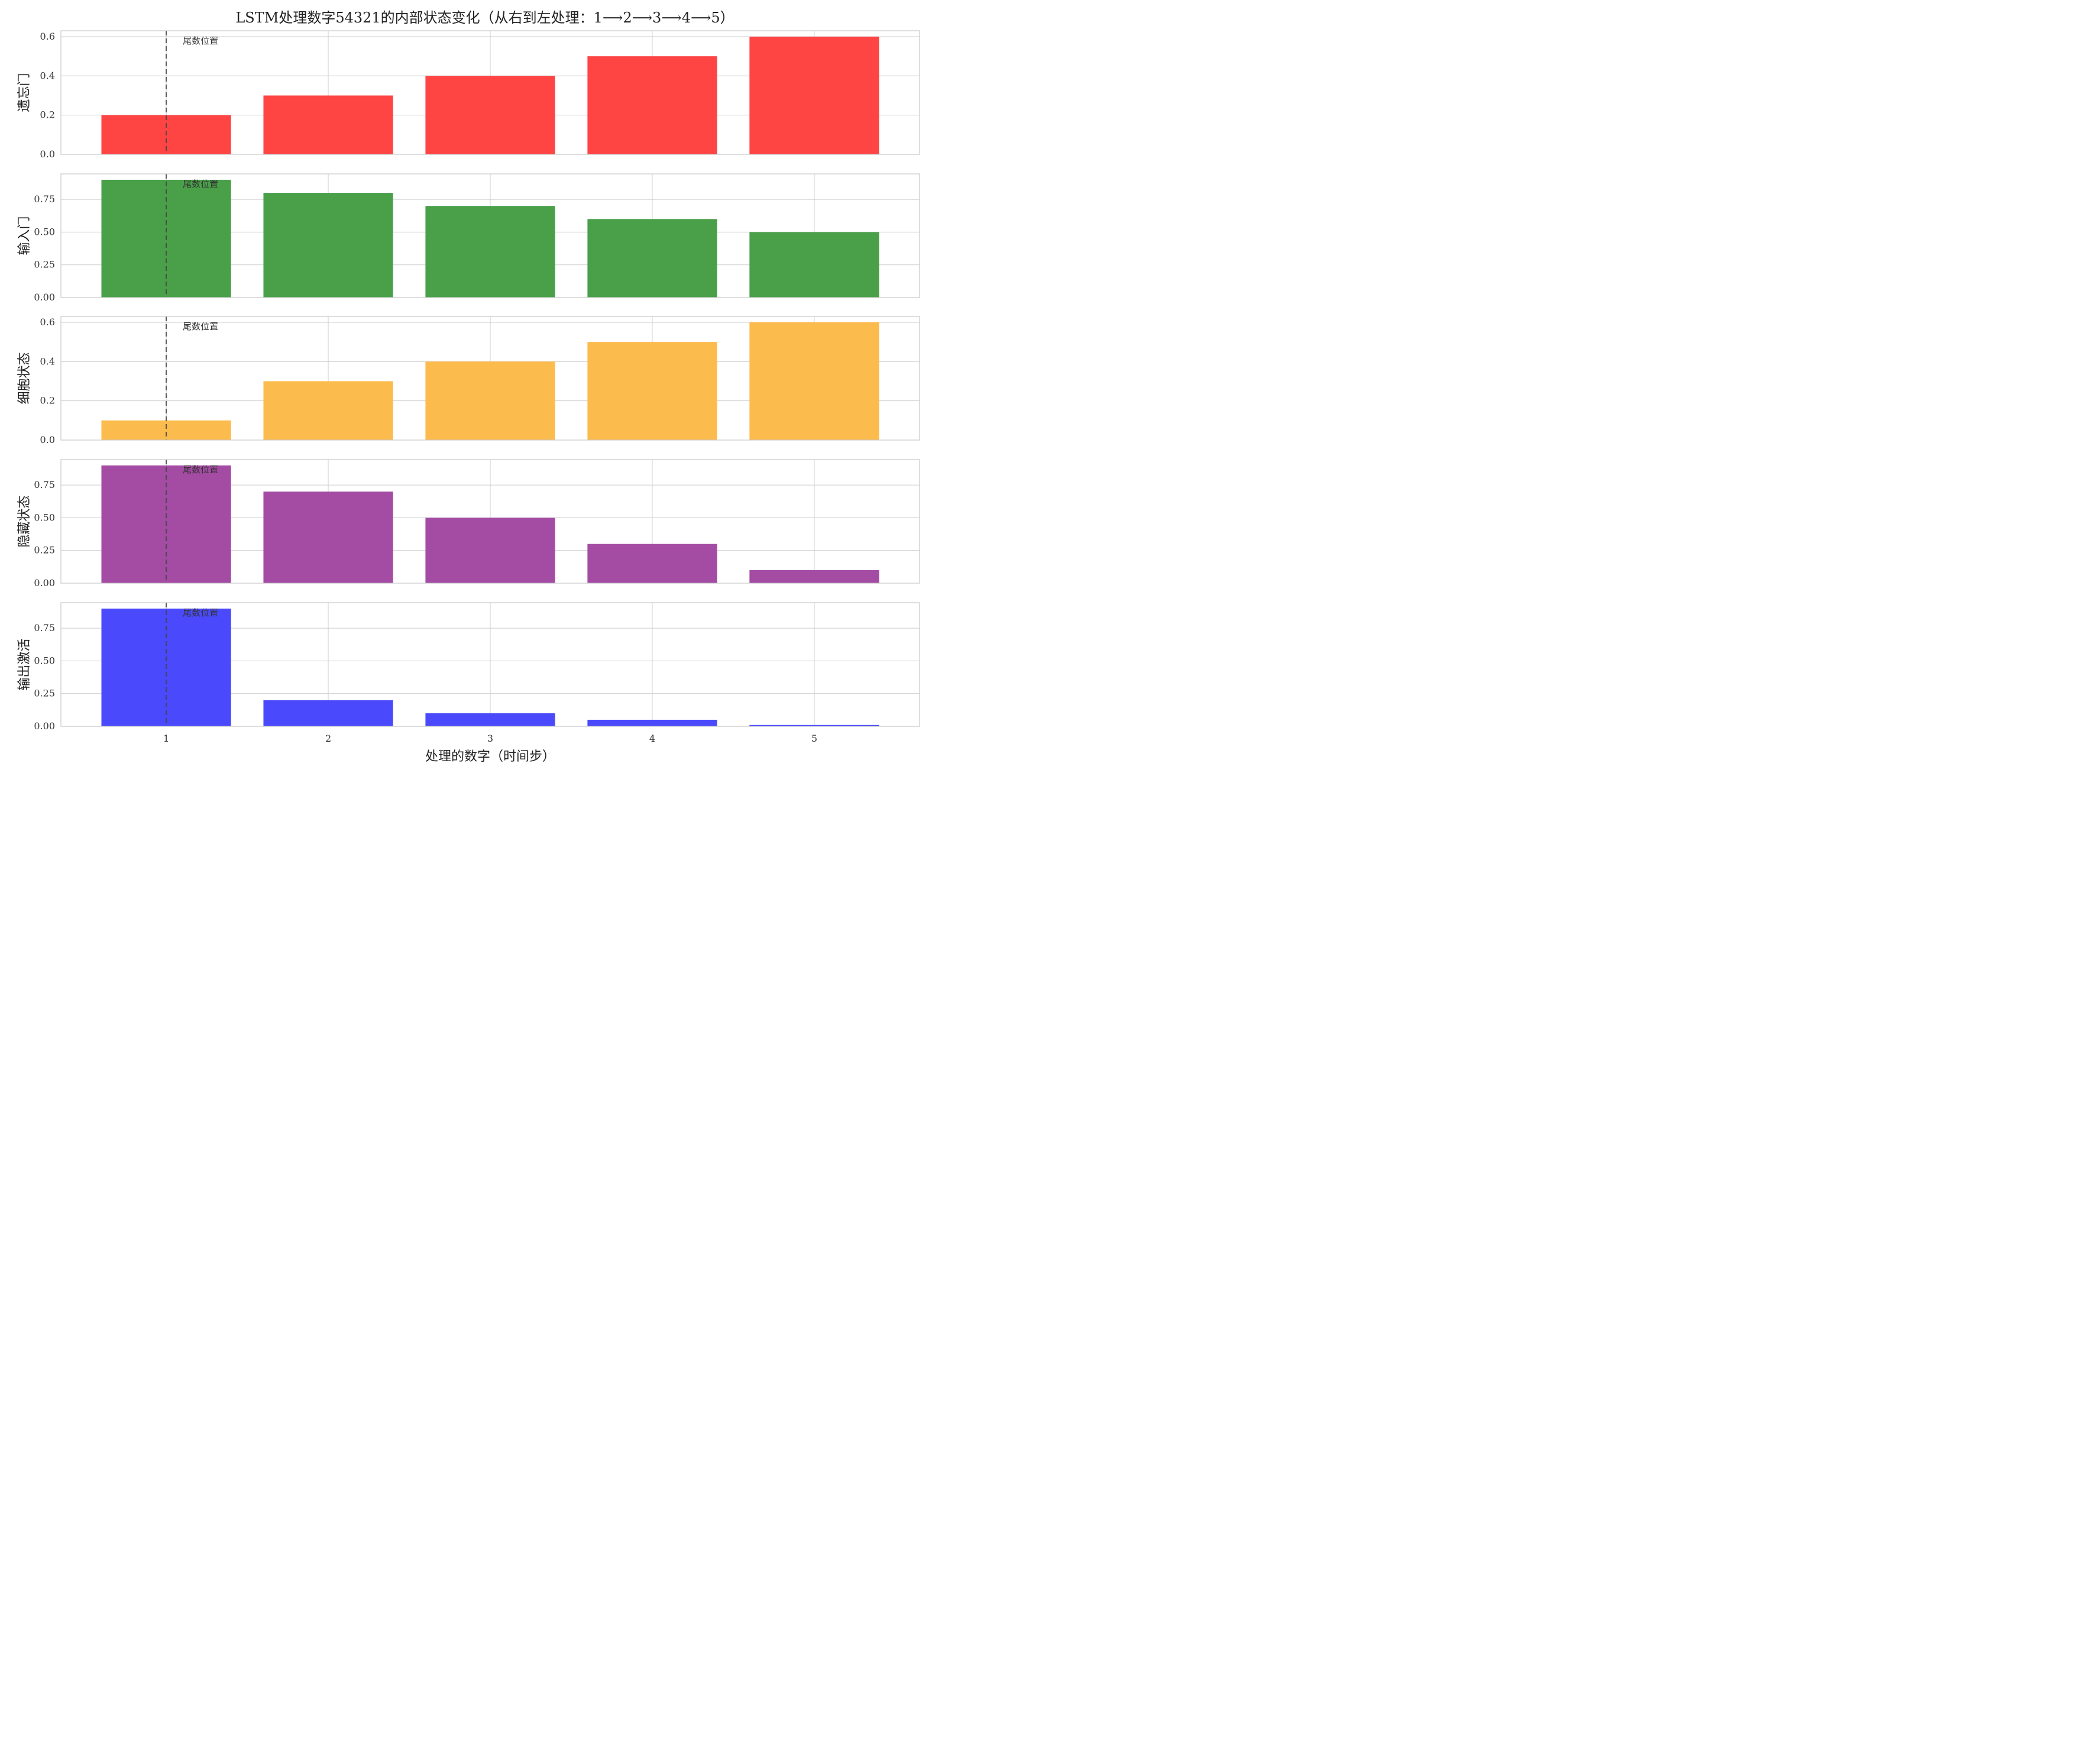  I want to click on chart-title: LSTM处理数字54321的内部状态变化（从右到左处理：1⟶2⟶3⟶4⟶5）, so click(485, 17).